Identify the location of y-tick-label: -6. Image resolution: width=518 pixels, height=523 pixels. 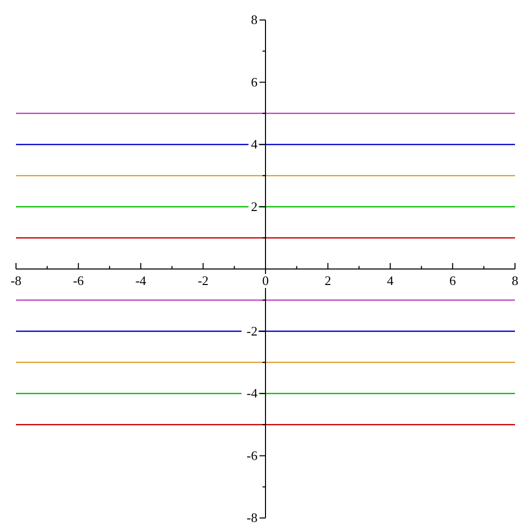
(252, 455).